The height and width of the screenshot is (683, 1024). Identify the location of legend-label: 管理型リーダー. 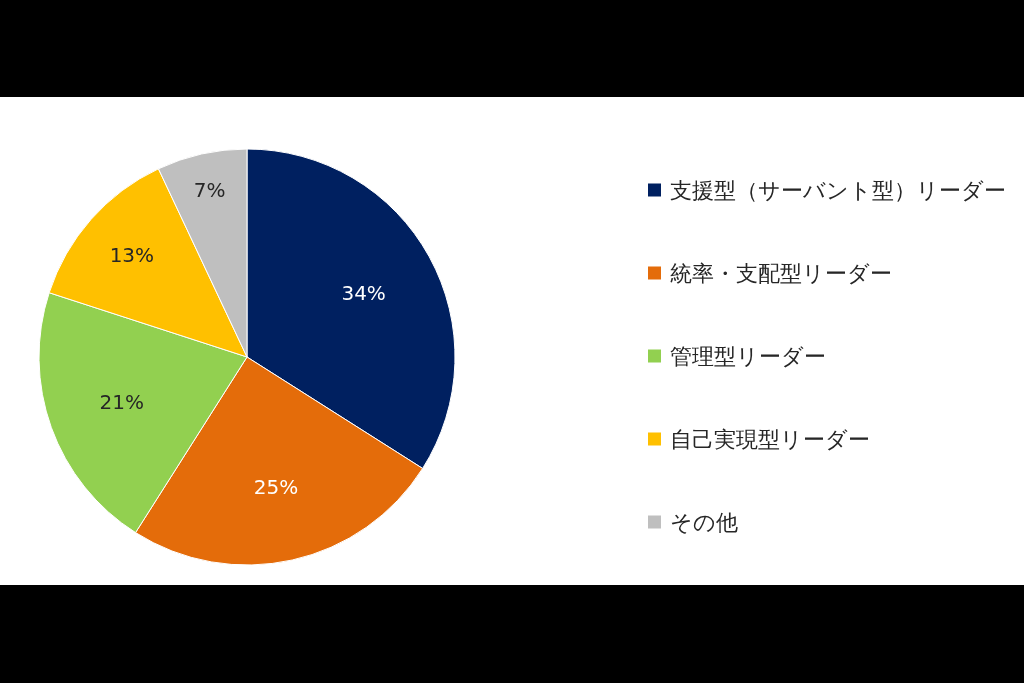
(748, 356).